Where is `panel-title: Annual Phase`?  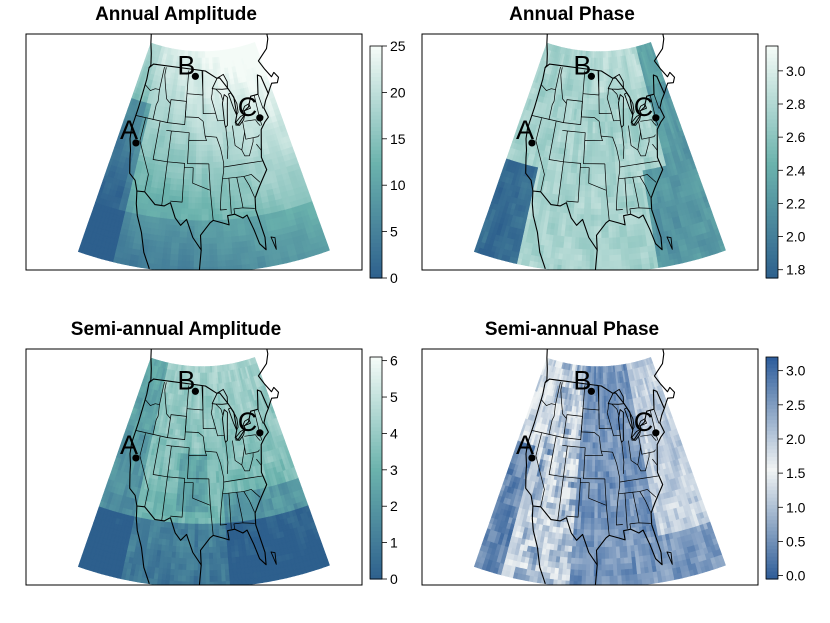
panel-title: Annual Phase is located at coordinates (572, 14).